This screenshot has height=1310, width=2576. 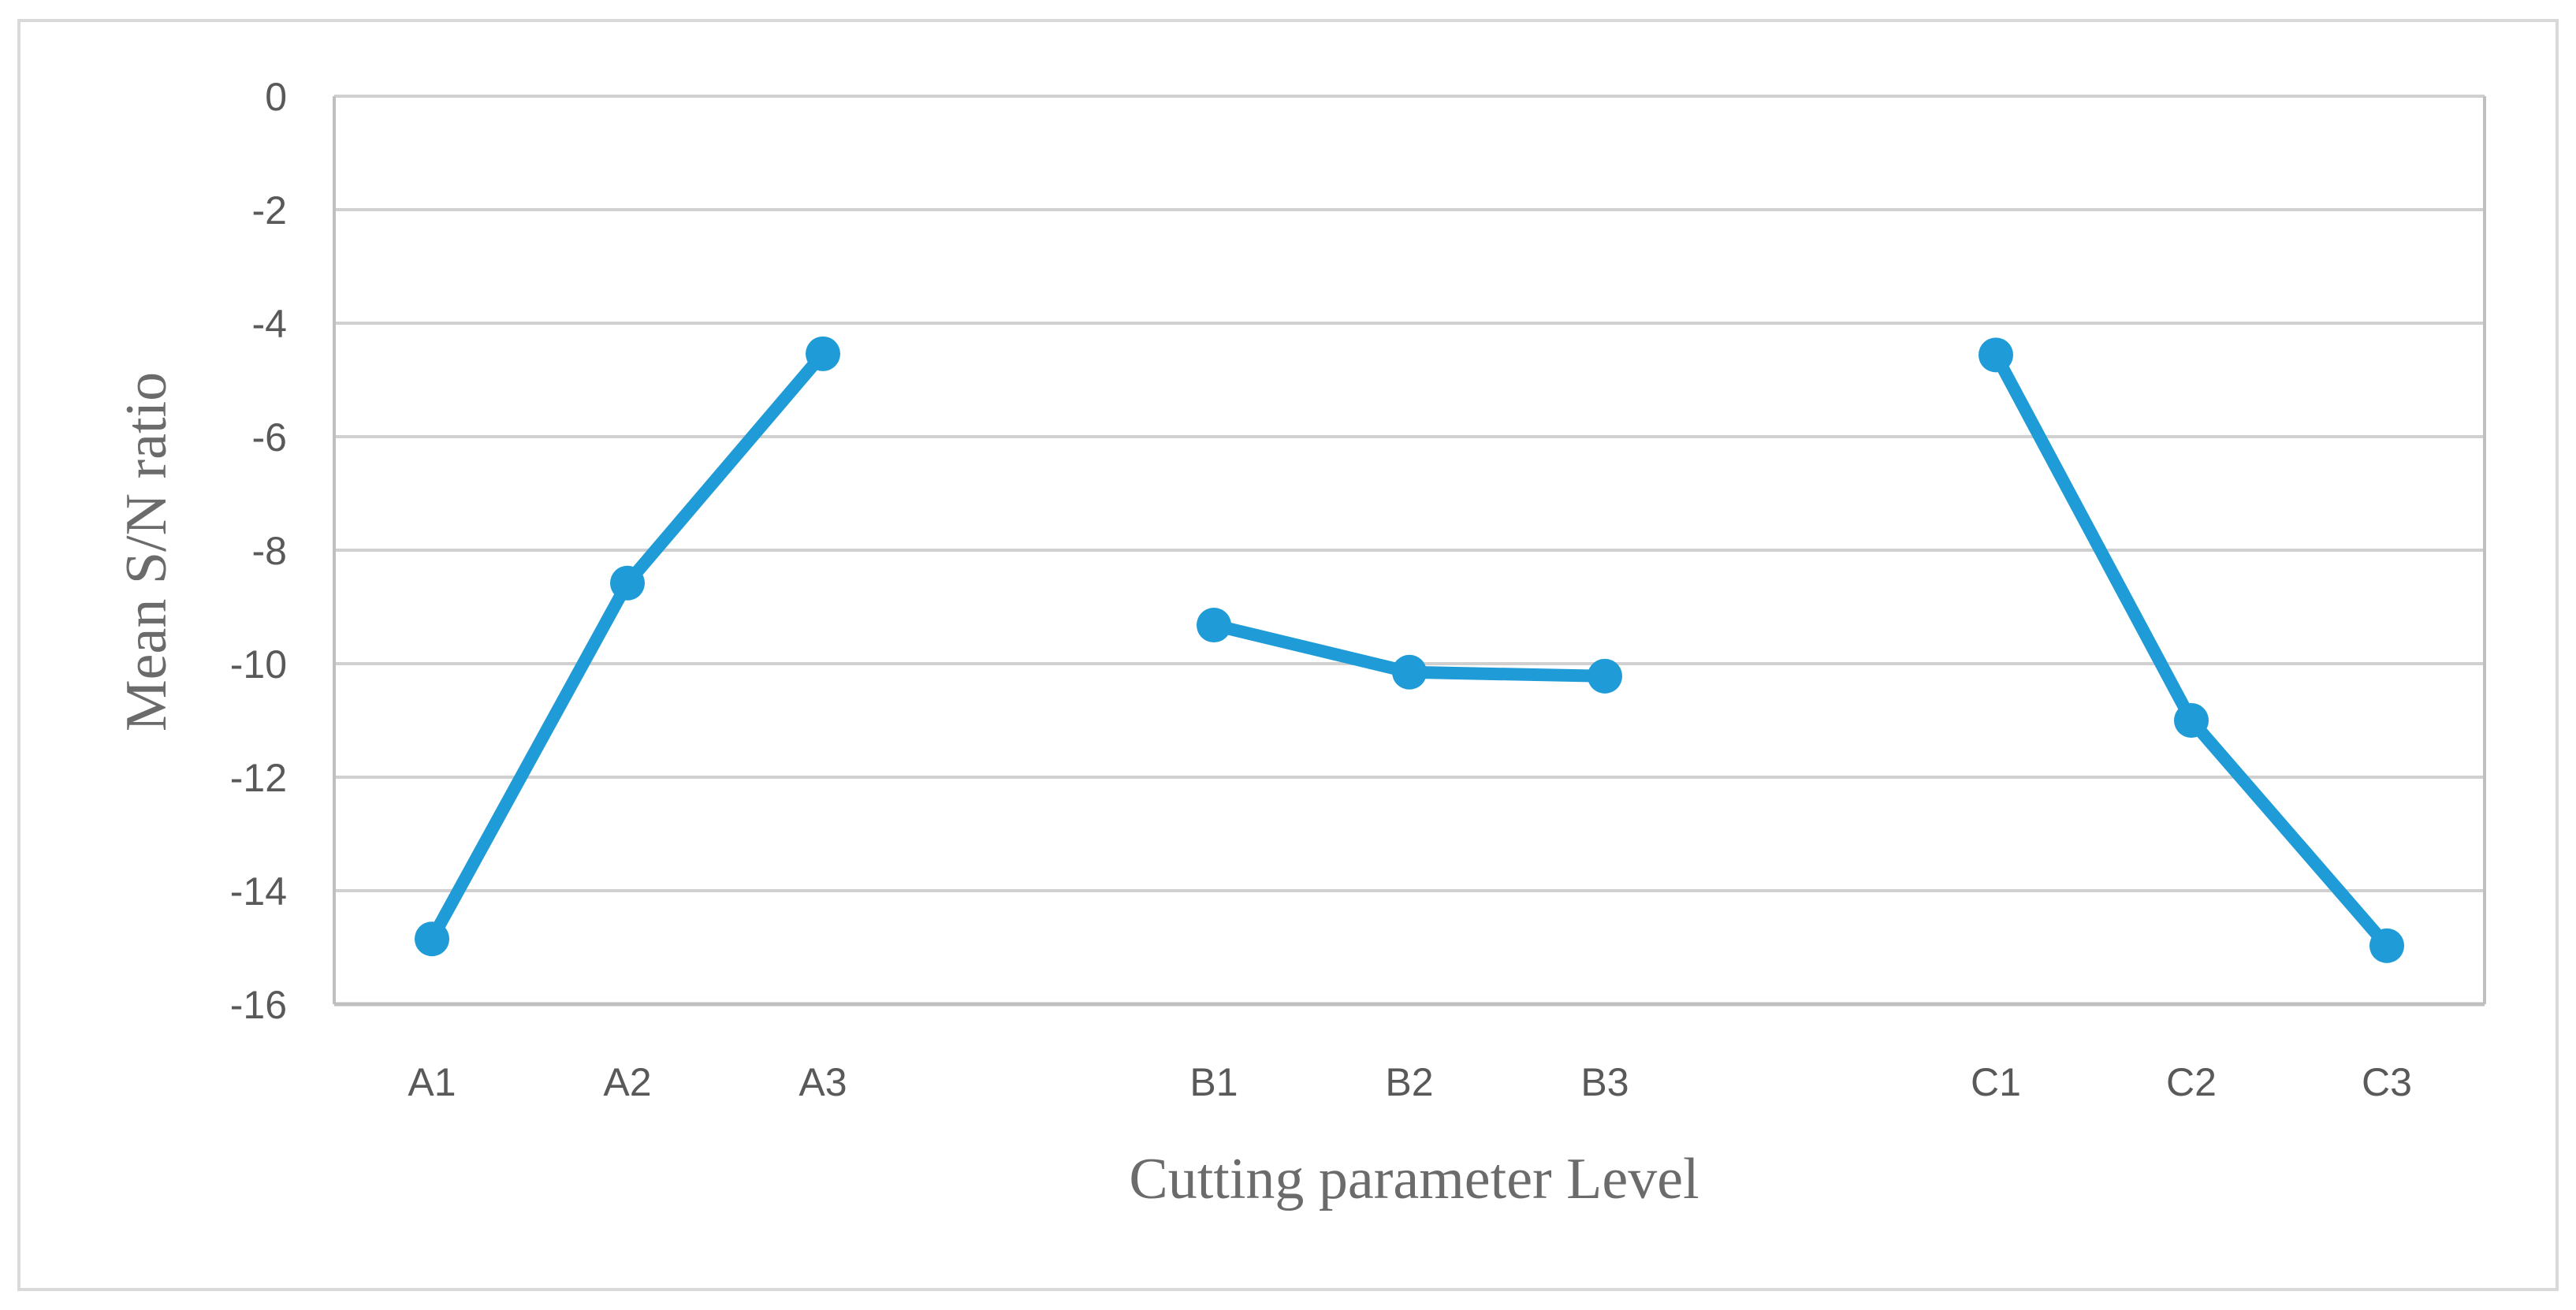 I want to click on x-tick-label: C2, so click(x=2191, y=1082).